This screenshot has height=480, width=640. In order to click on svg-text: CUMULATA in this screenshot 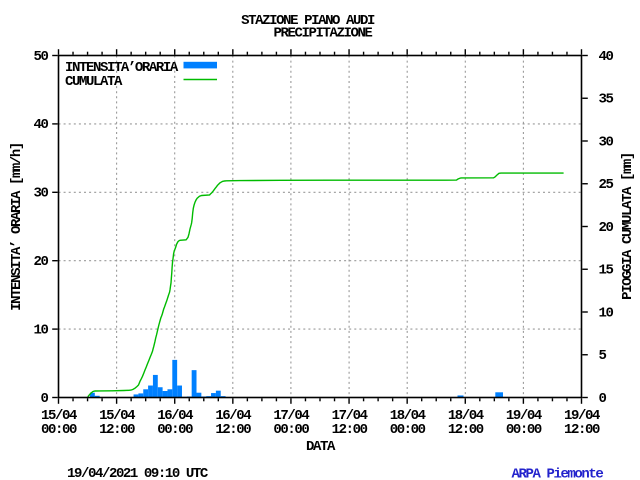, I will do `click(94, 82)`.